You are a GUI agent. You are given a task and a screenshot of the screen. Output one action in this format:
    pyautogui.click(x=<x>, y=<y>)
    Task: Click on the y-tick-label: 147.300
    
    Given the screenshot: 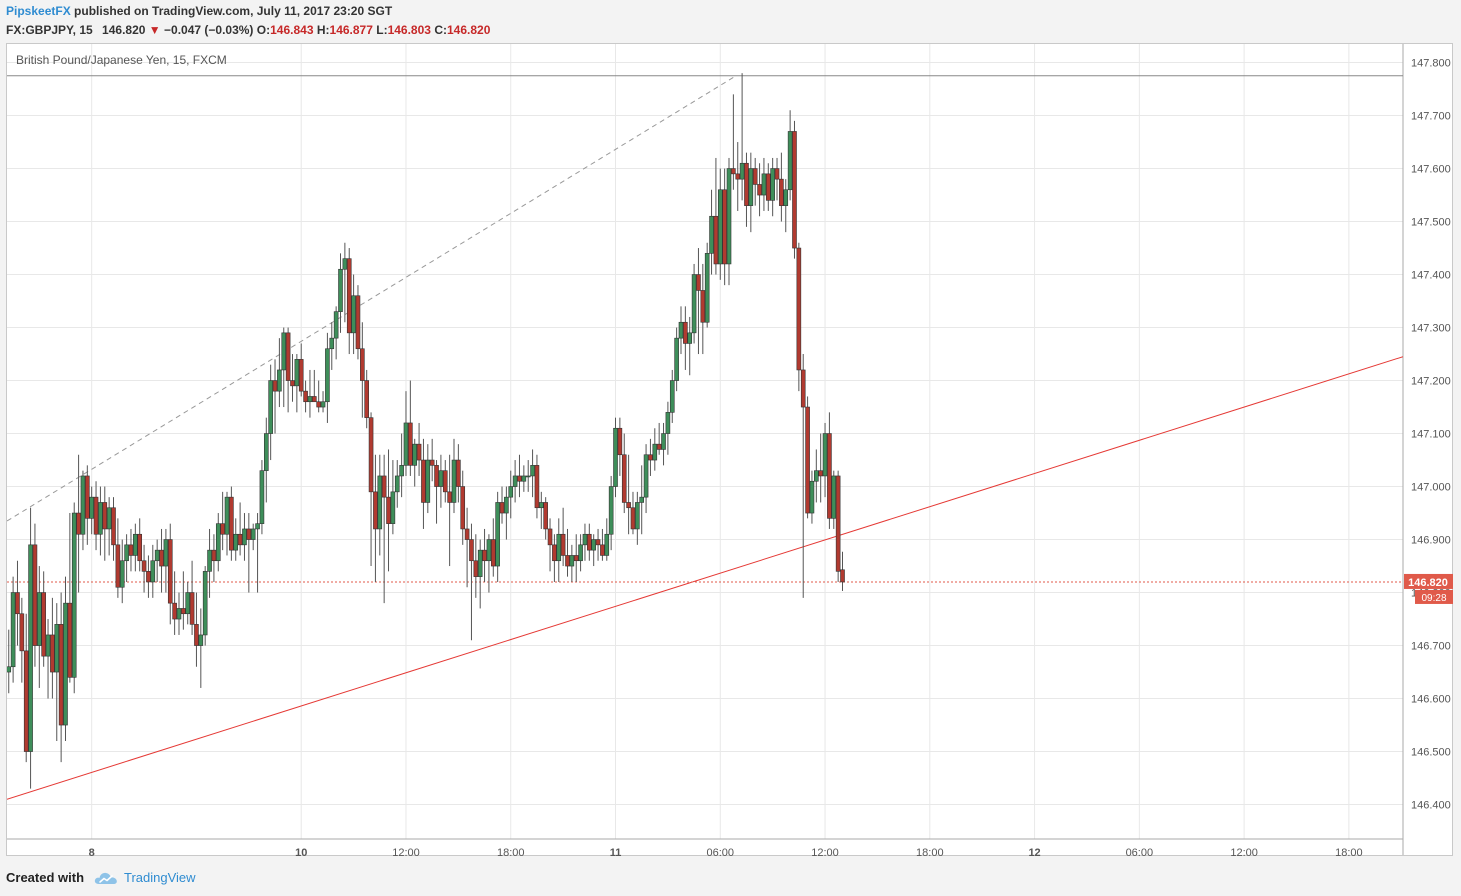 What is the action you would take?
    pyautogui.click(x=1431, y=329)
    